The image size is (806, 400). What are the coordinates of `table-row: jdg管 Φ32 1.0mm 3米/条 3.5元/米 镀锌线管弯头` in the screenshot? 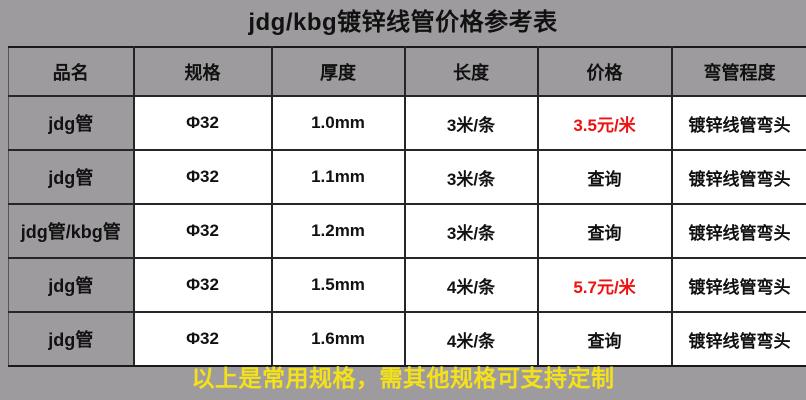 It's located at (407, 123).